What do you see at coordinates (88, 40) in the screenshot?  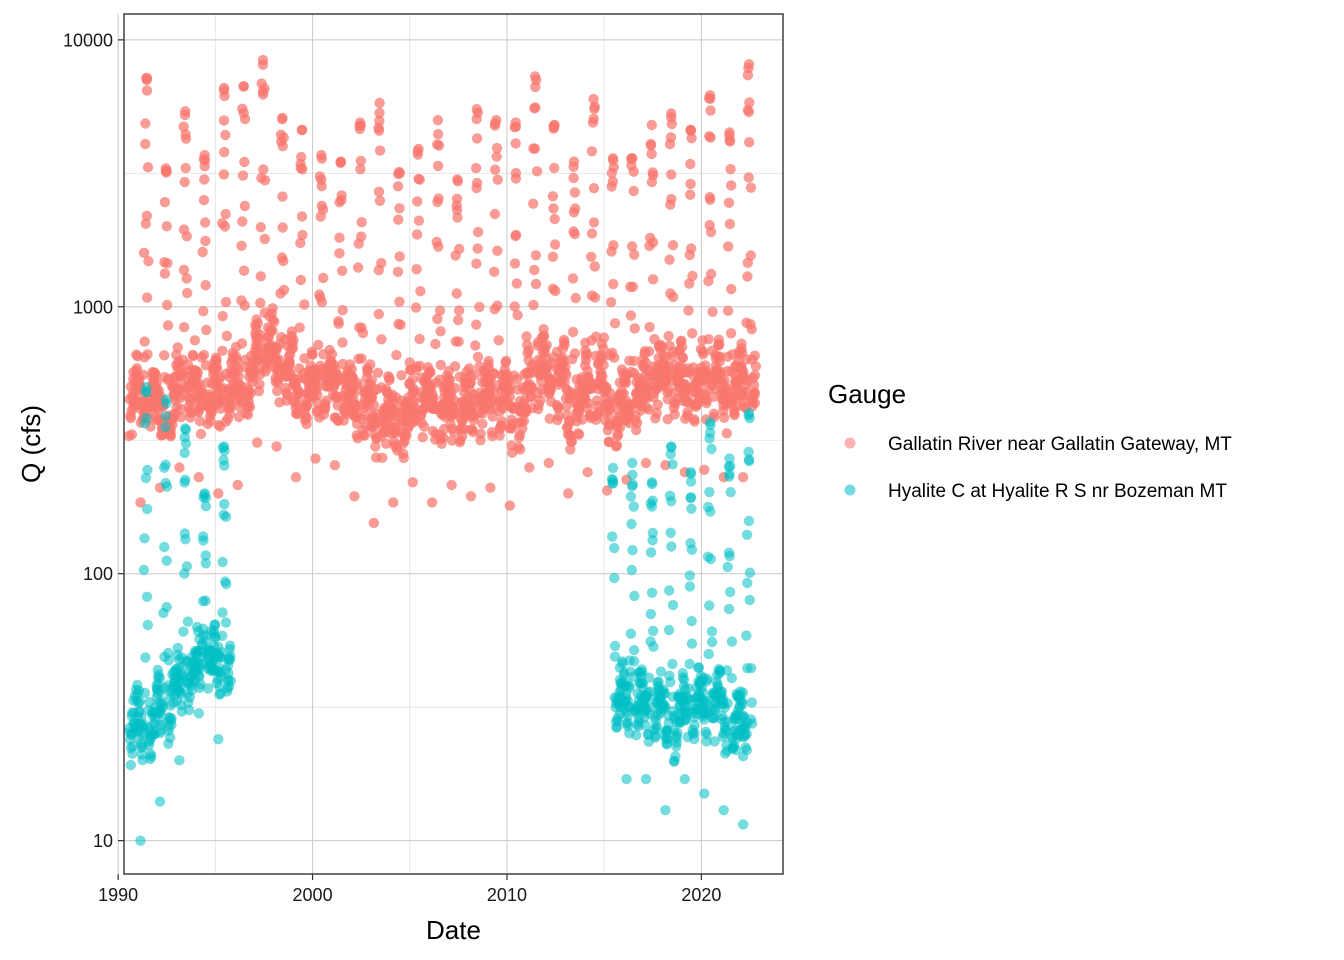 I see `y-tick-label: 10000` at bounding box center [88, 40].